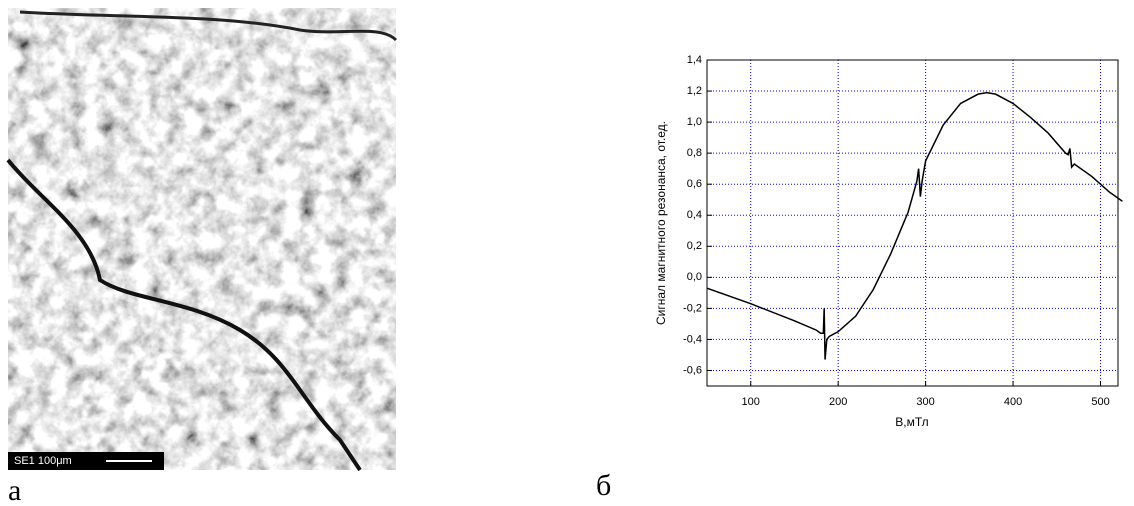 The image size is (1134, 506). I want to click on x-tick-label: 100, so click(751, 402).